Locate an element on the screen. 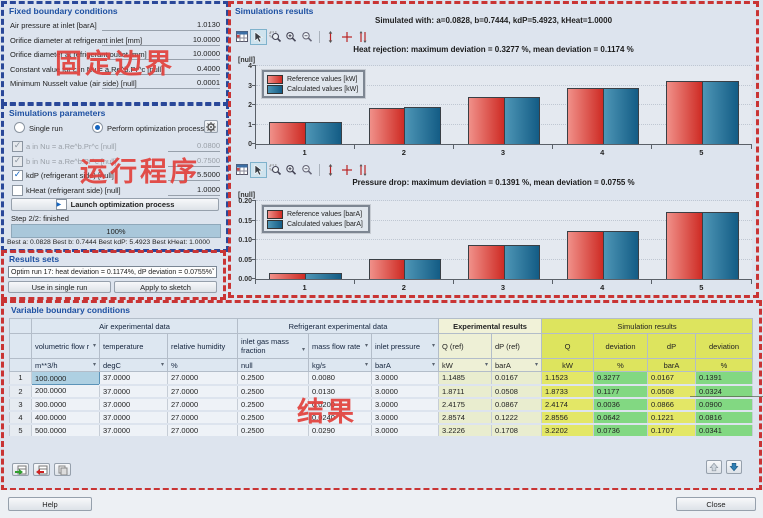  chart-table-icon is located at coordinates (241, 37).